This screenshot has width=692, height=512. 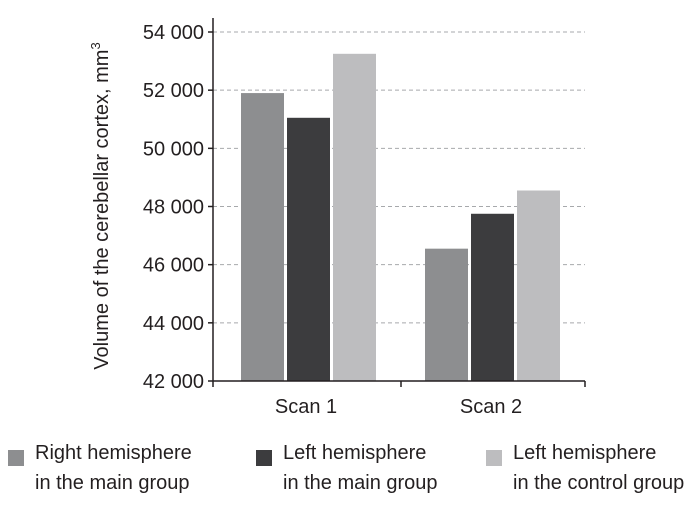 I want to click on y-axis-title-text: Volume of the cerebellar cortex, mm, so click(x=102, y=210).